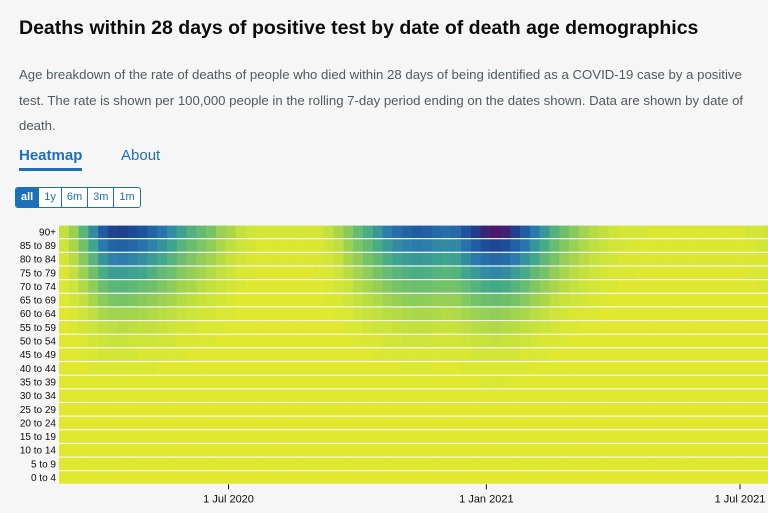 The width and height of the screenshot is (768, 513). Describe the element at coordinates (101, 197) in the screenshot. I see `range-3m-button: 3m` at that location.